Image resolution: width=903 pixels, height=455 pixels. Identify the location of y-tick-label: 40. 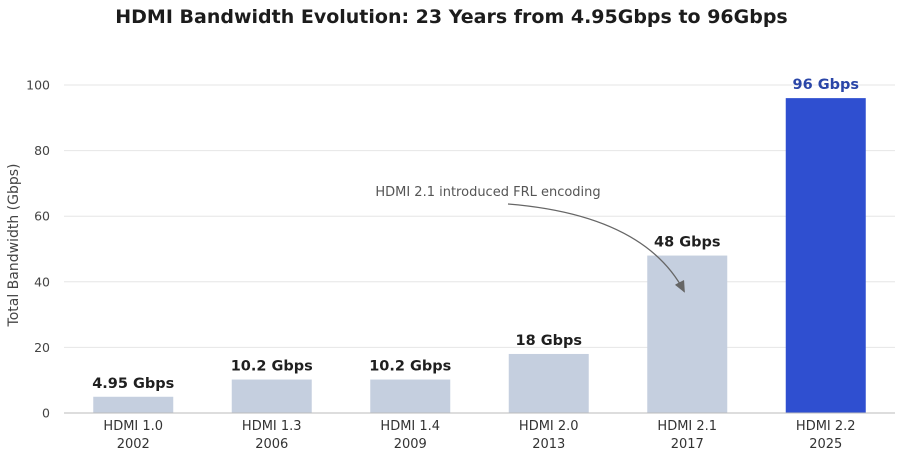
(42, 281).